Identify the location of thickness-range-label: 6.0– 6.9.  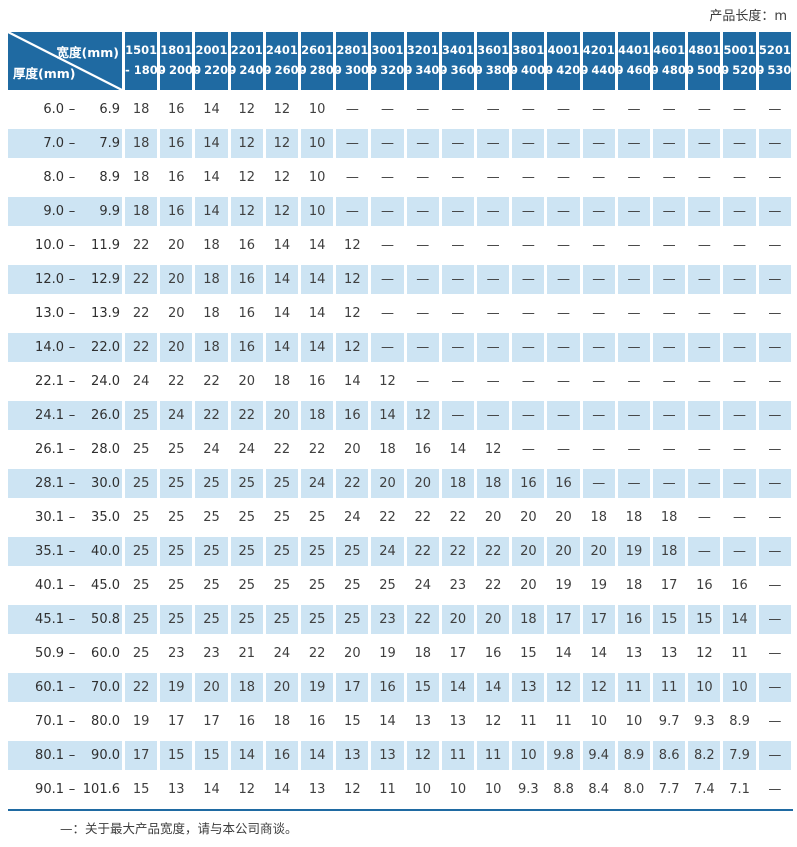
(65, 109).